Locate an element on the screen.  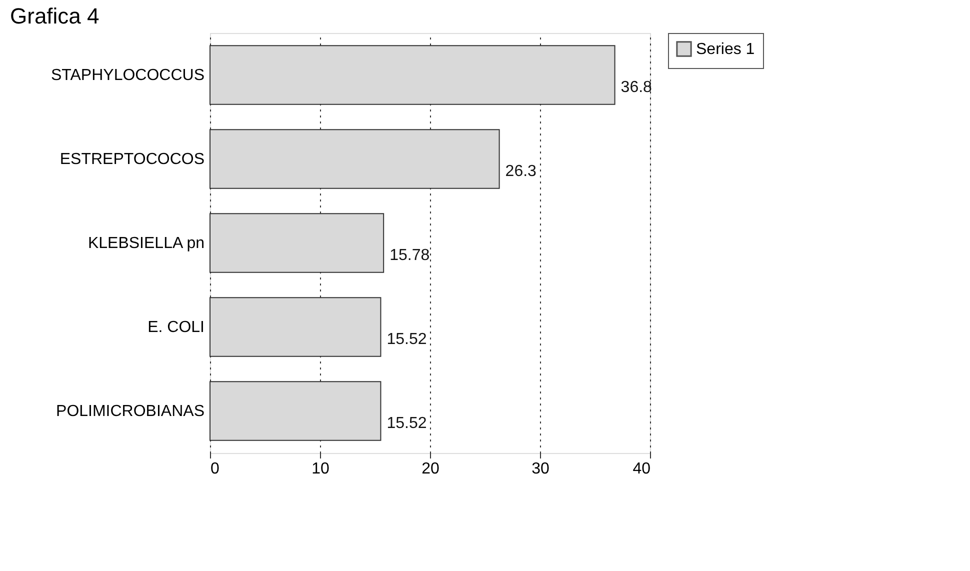
data-label: 36.8 is located at coordinates (636, 87).